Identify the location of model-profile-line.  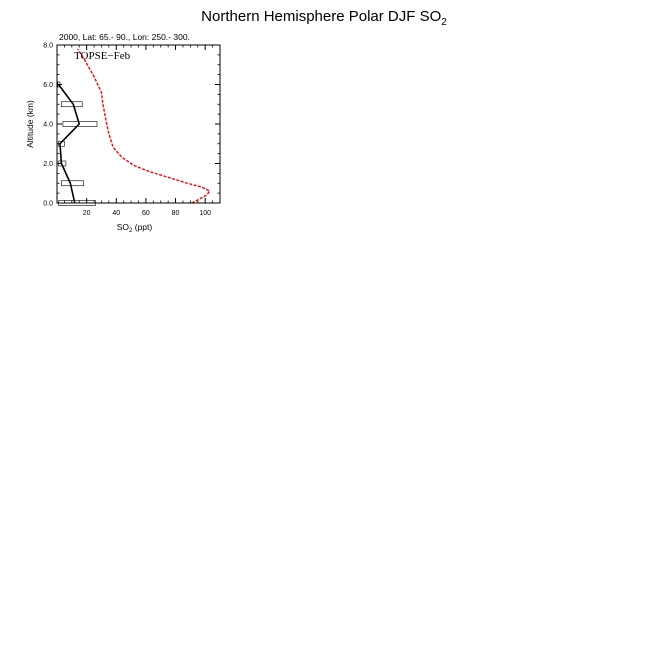
(144, 126).